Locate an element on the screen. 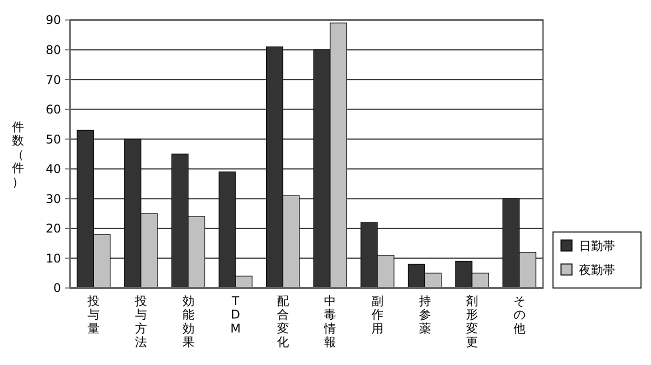  y-tick-label: 60 is located at coordinates (53, 109).